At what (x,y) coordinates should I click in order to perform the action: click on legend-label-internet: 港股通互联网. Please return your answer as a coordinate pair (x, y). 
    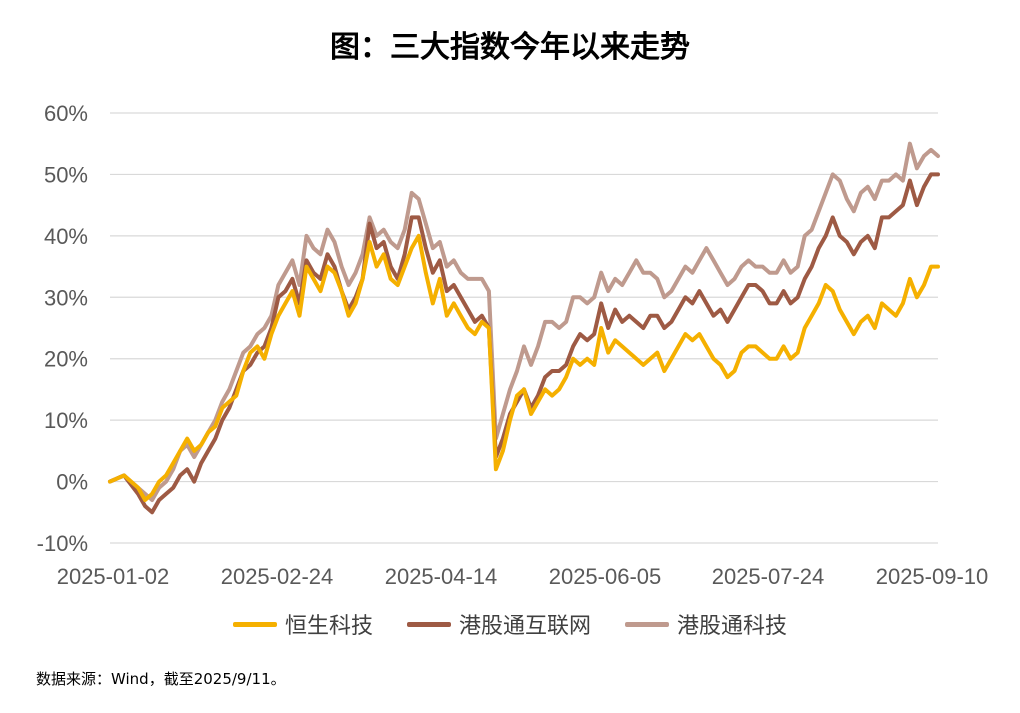
    Looking at the image, I should click on (524, 626).